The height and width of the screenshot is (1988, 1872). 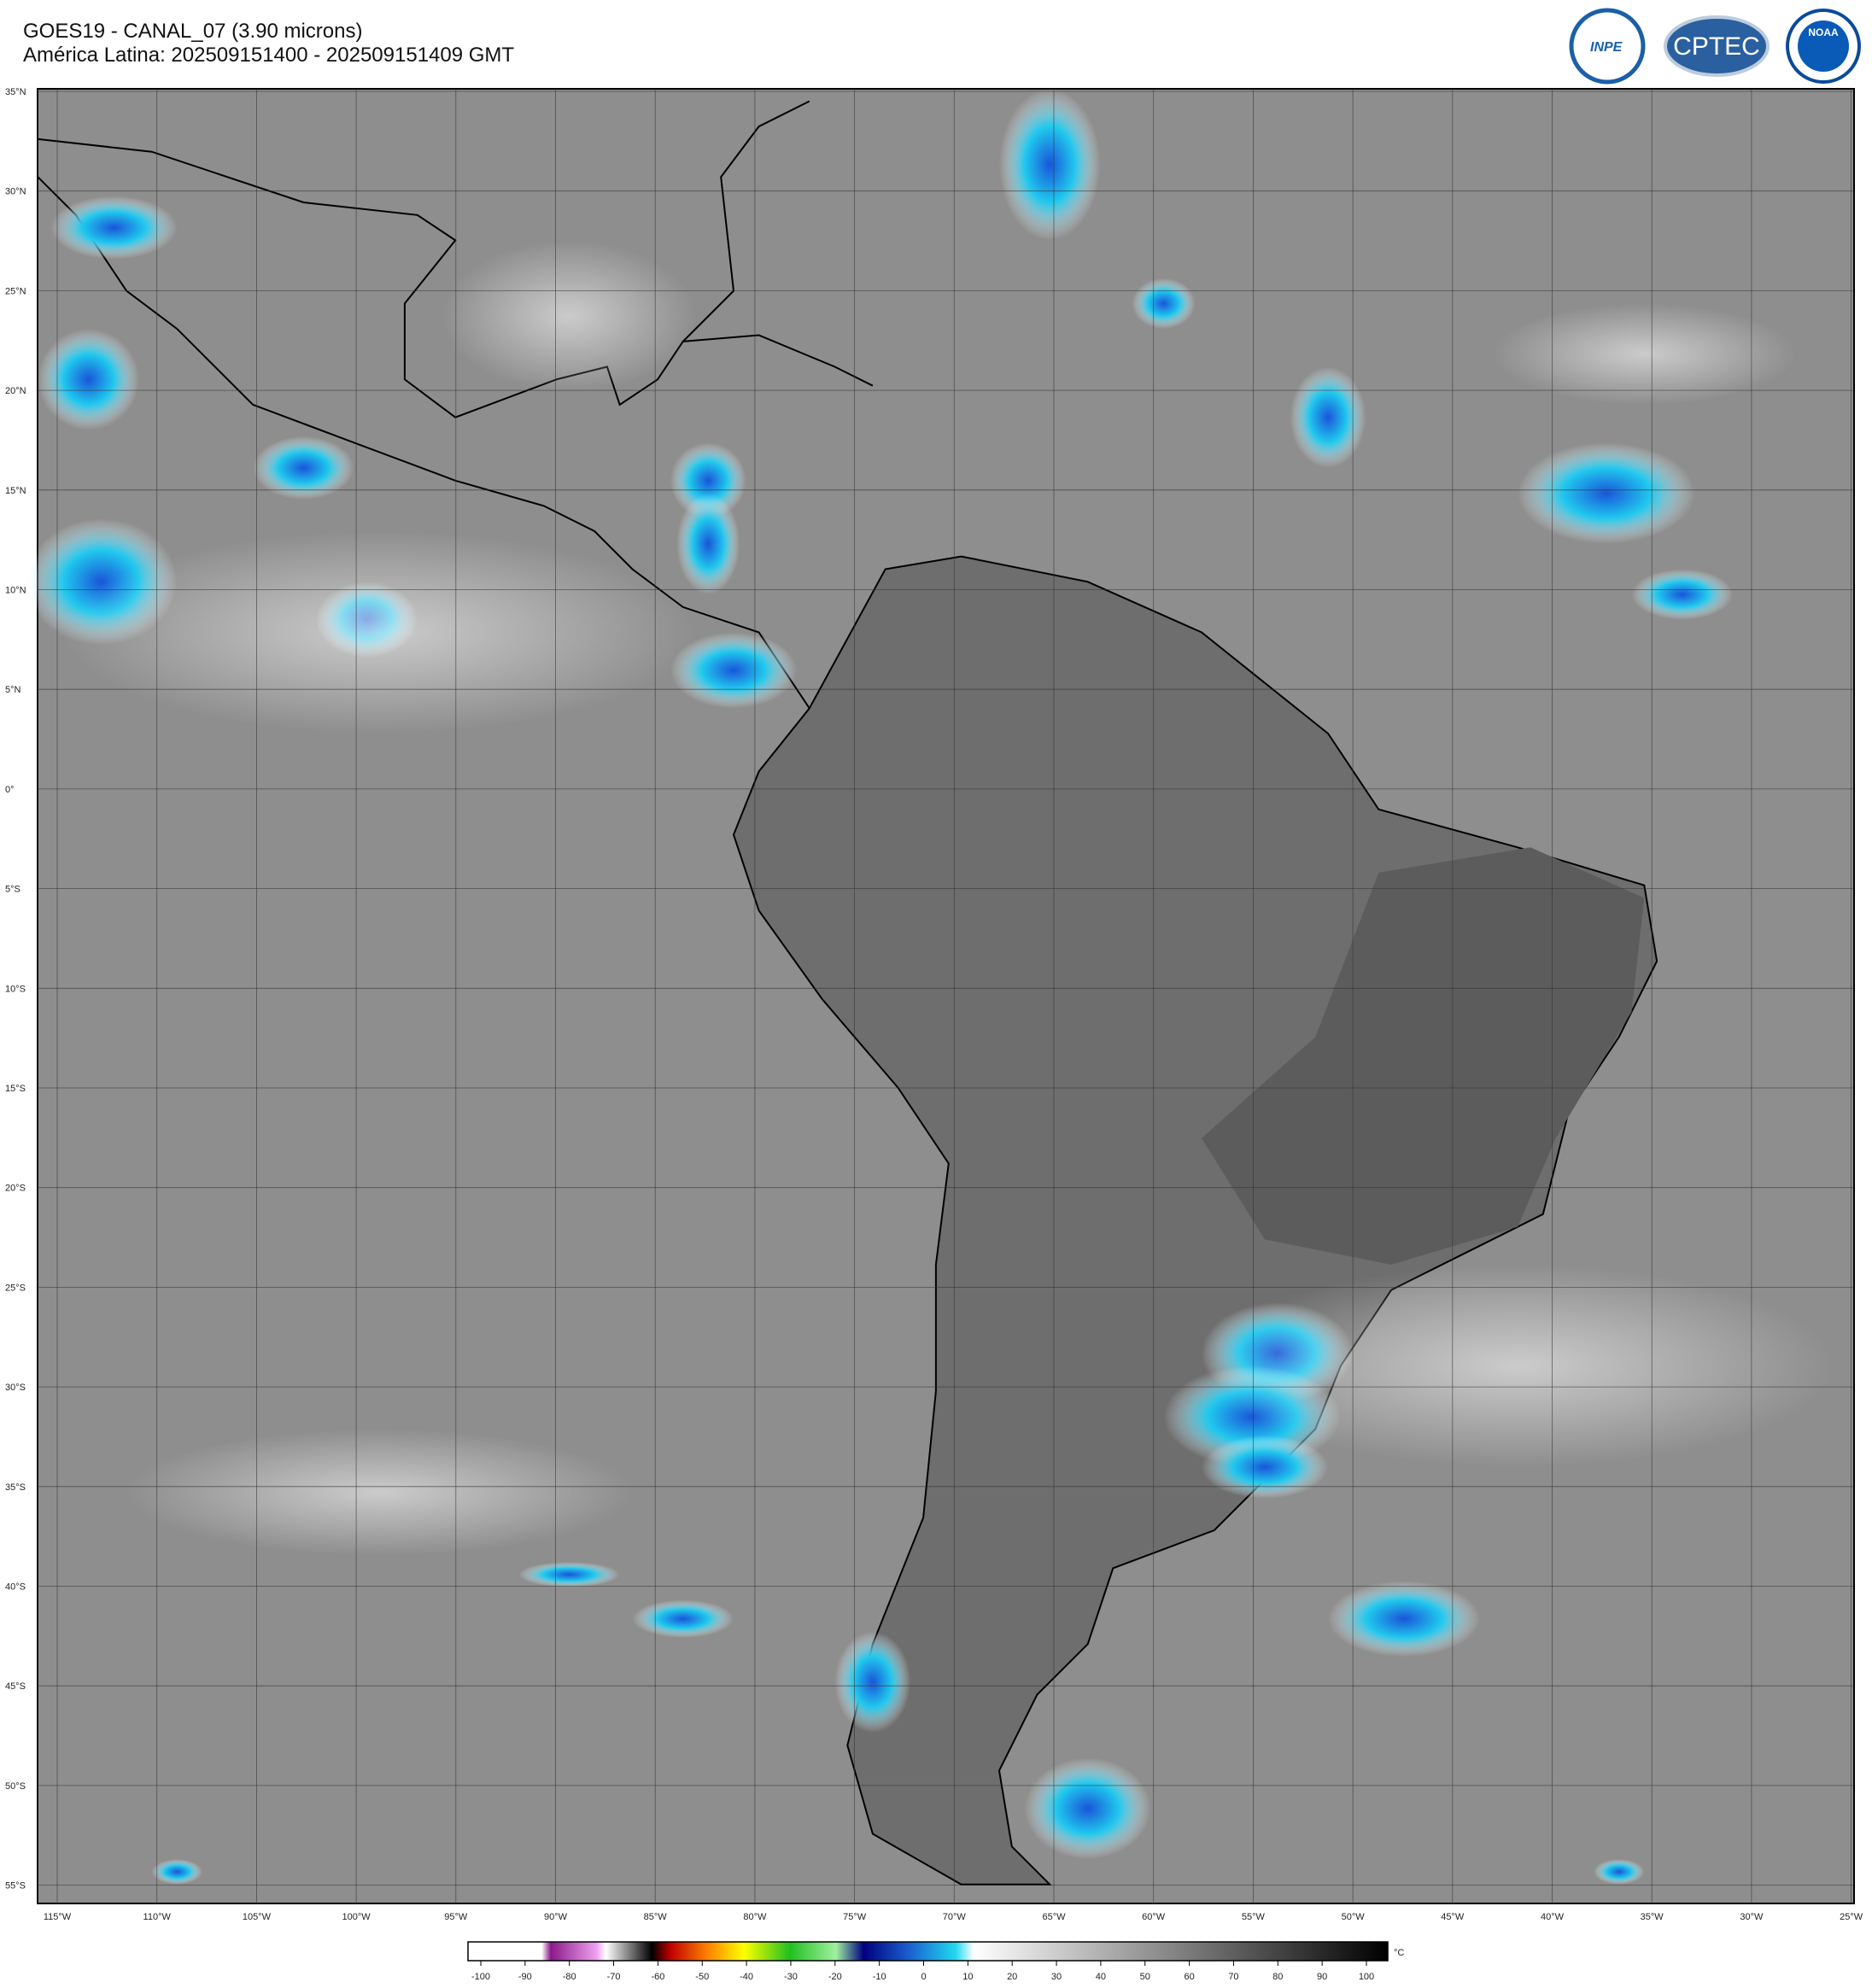 I want to click on colorbar-tick-label: -60, so click(x=657, y=1977).